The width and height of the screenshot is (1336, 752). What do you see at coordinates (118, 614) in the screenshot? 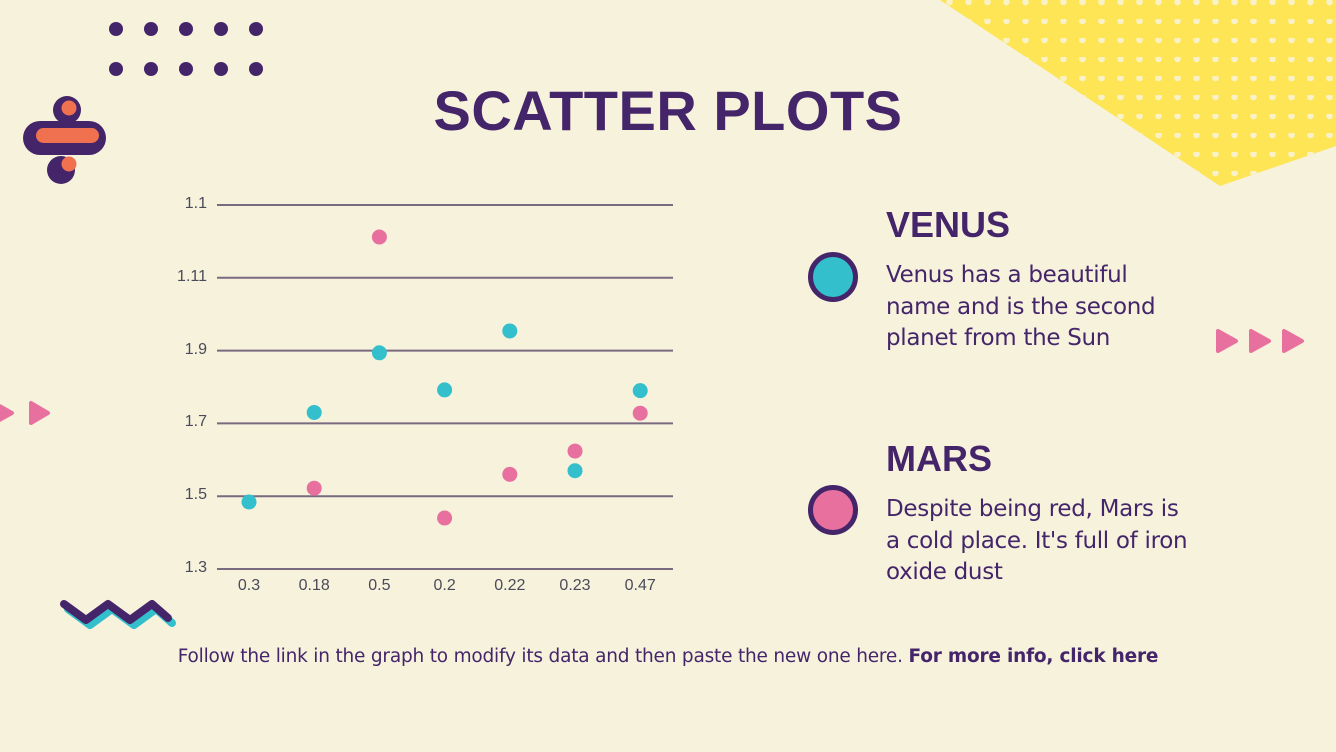
I see `zigzag-decoration` at bounding box center [118, 614].